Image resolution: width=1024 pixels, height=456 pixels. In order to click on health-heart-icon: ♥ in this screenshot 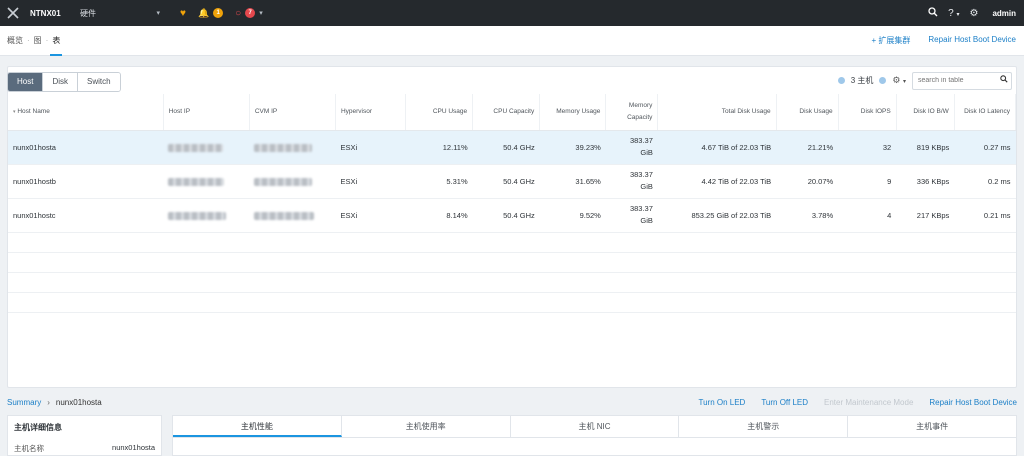, I will do `click(183, 13)`.